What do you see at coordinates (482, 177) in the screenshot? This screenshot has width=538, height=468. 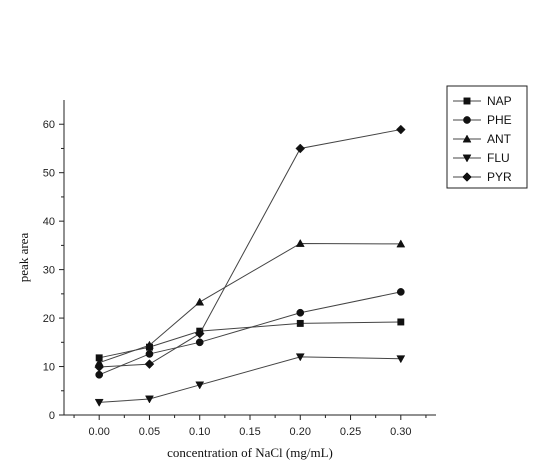 I see `legend-item: PYR` at bounding box center [482, 177].